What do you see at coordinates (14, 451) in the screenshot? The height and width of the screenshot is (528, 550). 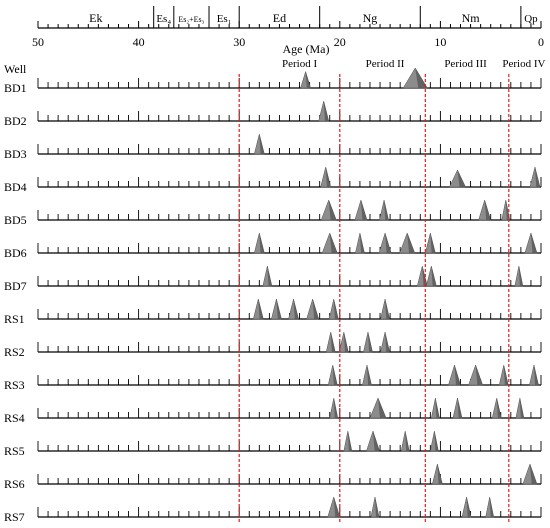 I see `well-label: RS5` at bounding box center [14, 451].